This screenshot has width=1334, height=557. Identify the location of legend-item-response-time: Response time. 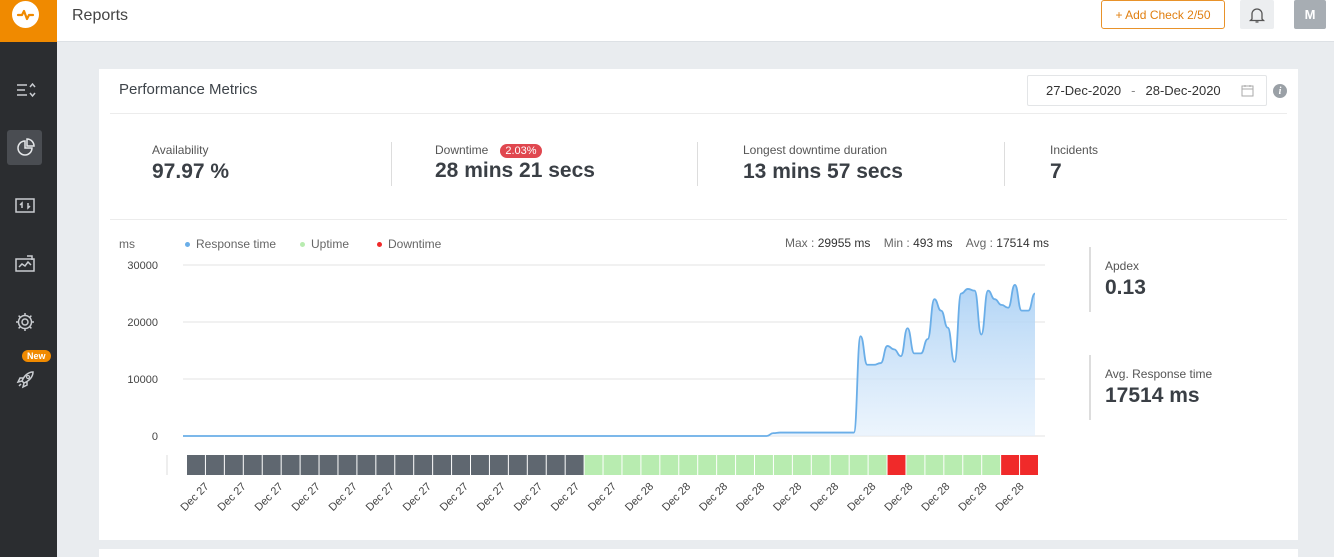
(230, 244).